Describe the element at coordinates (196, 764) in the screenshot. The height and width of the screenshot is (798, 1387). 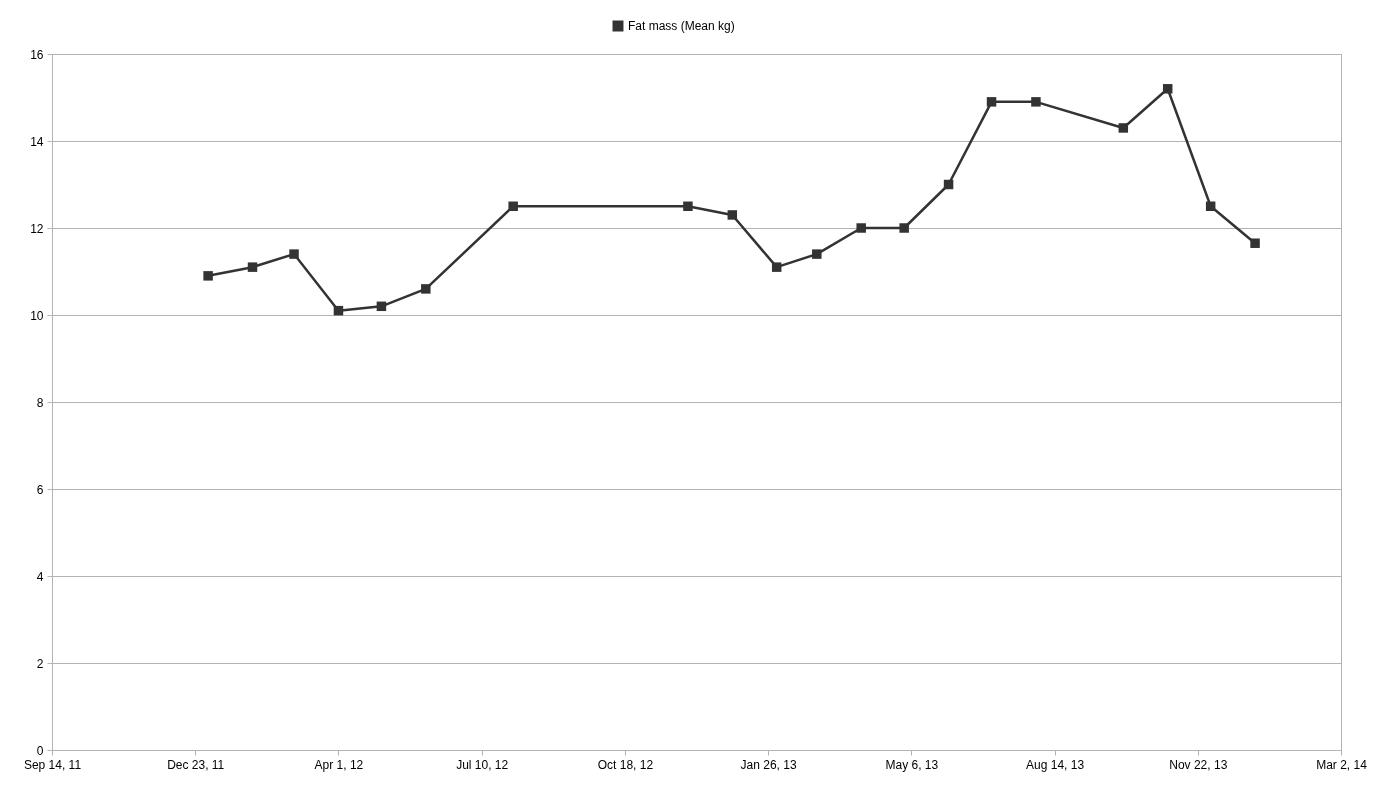
I see `x-tick-label: Dec 23, 11` at that location.